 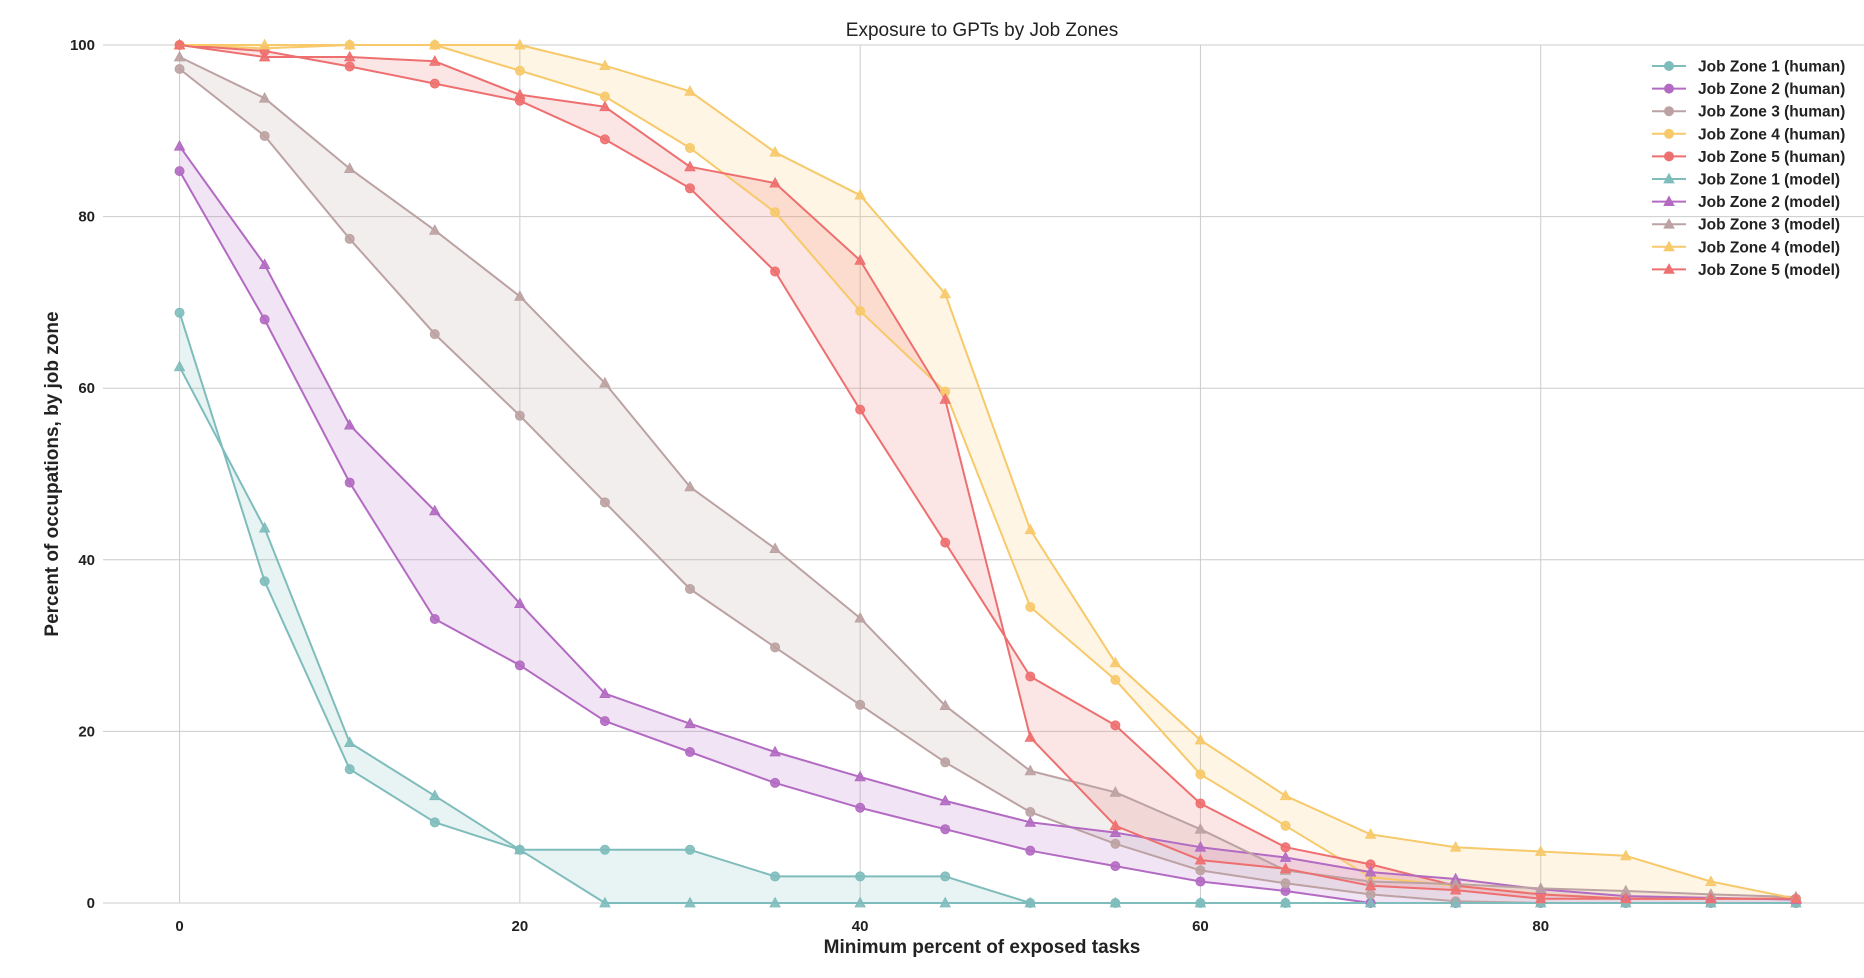 What do you see at coordinates (52, 473) in the screenshot?
I see `y-axis-label: Percent of occupations, by job zone` at bounding box center [52, 473].